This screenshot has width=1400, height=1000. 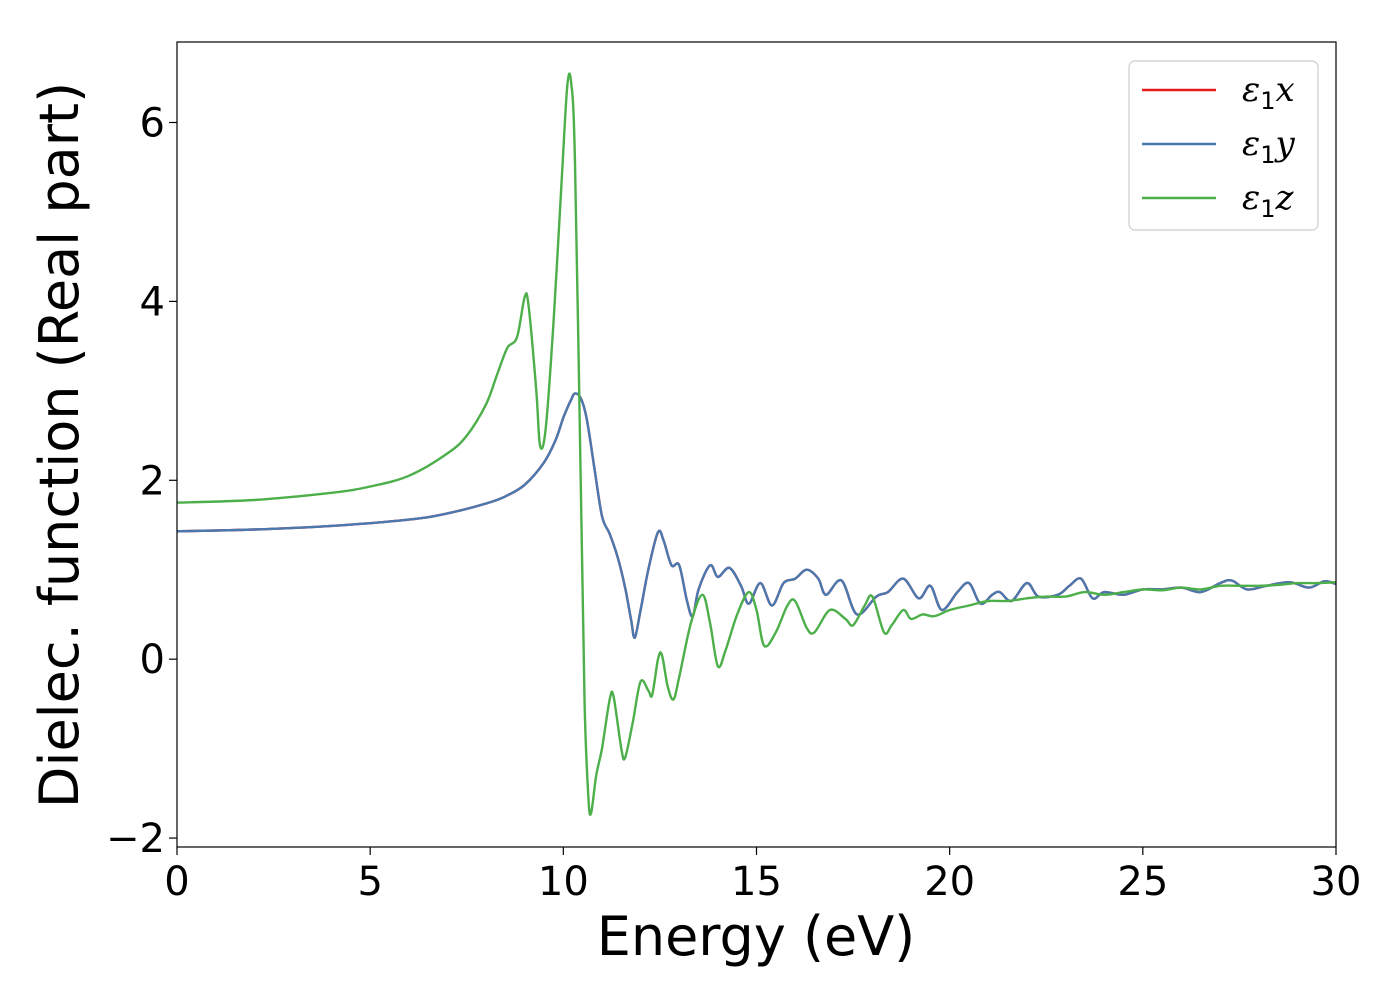 What do you see at coordinates (152, 302) in the screenshot?
I see `y-tick-label: 4` at bounding box center [152, 302].